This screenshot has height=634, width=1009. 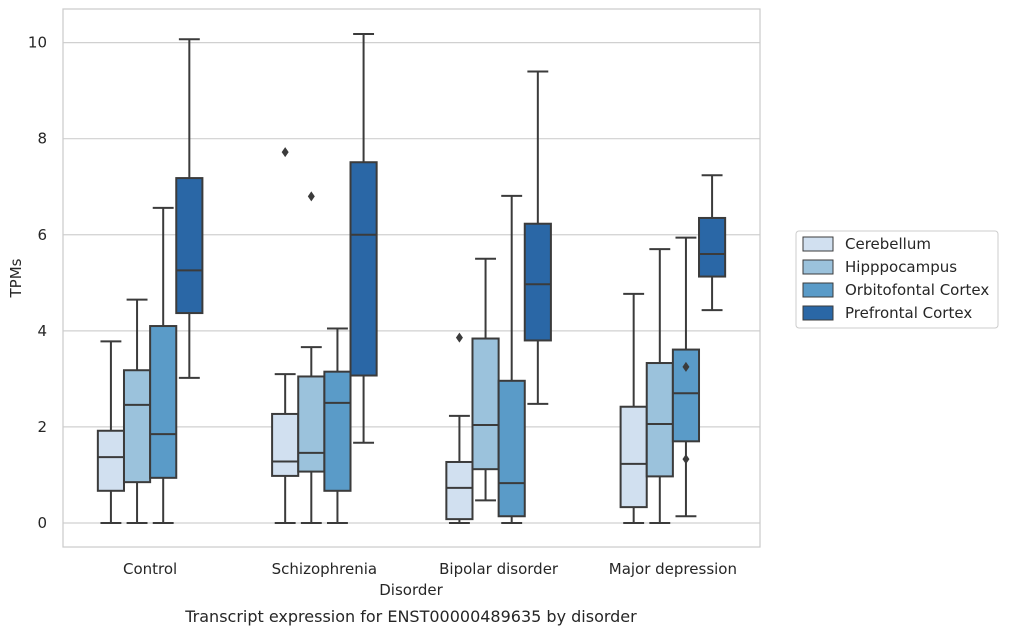 I want to click on x-tick-label: Control, so click(x=150, y=569).